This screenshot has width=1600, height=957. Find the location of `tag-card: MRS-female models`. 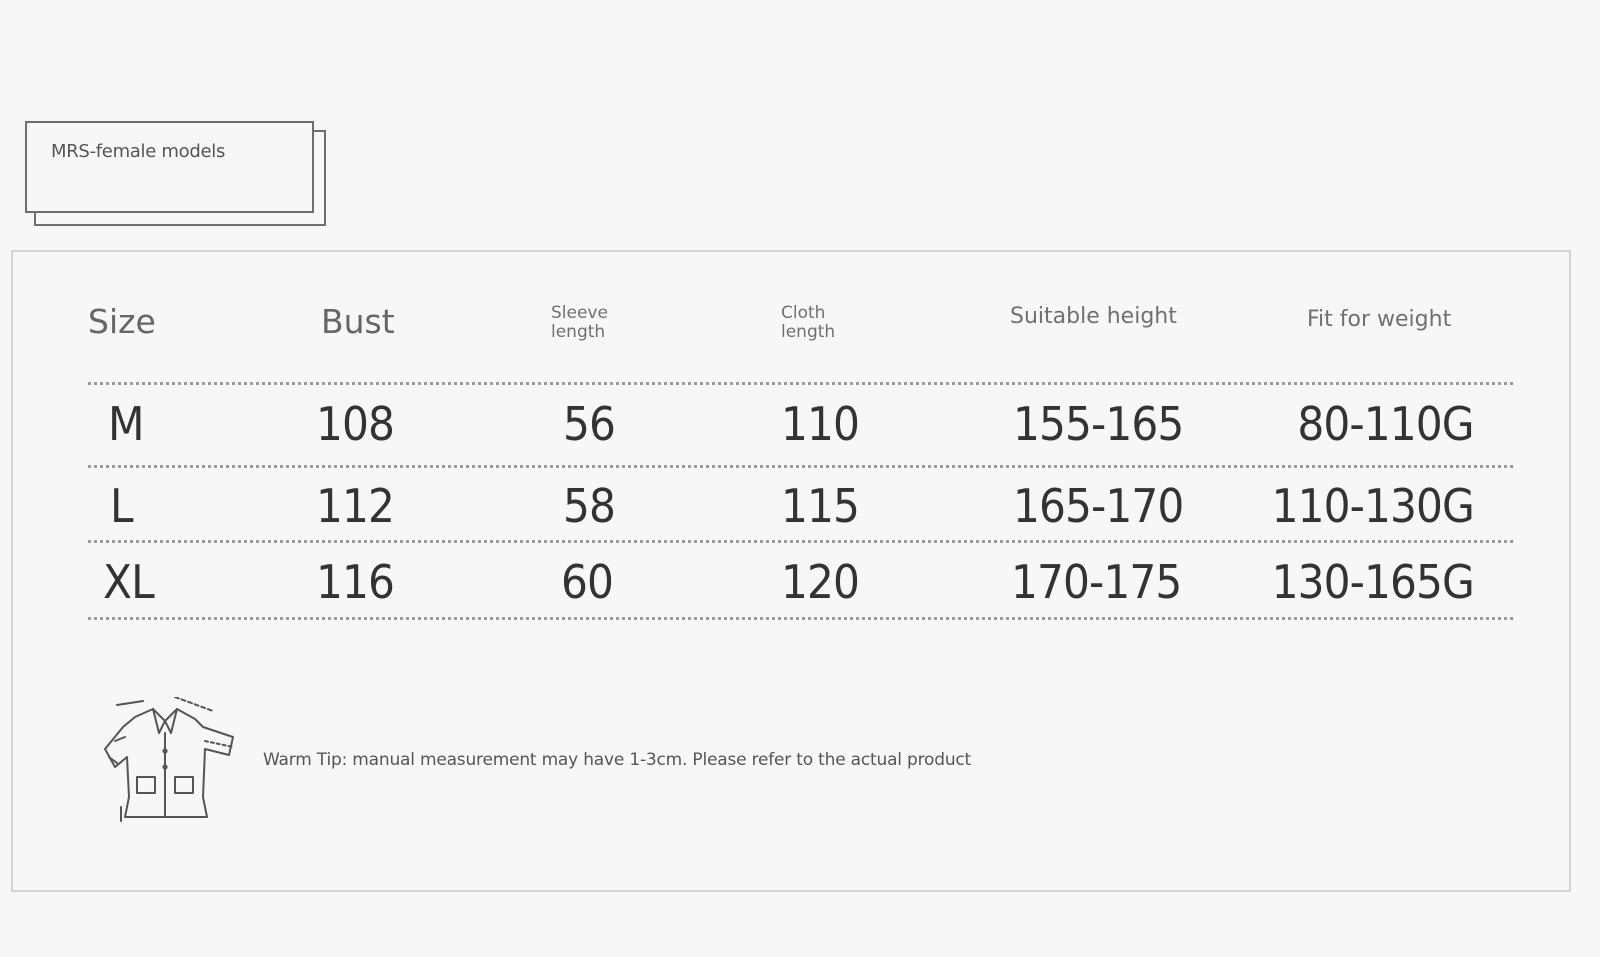

tag-card: MRS-female models is located at coordinates (169, 167).